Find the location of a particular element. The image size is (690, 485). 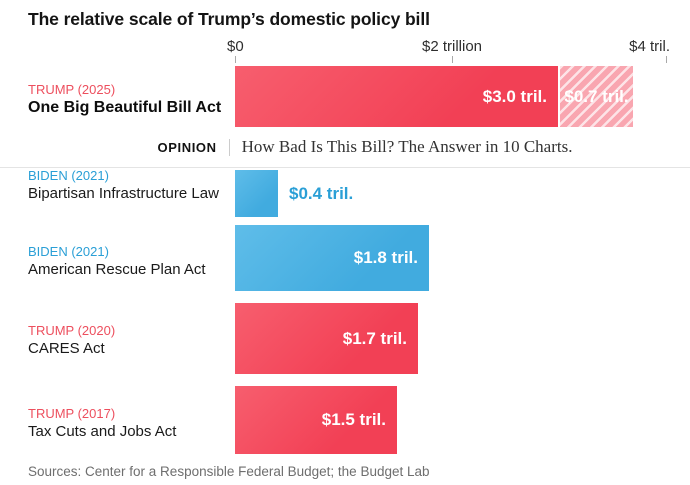

value-label-bil: $0.4 tril. is located at coordinates (321, 193).